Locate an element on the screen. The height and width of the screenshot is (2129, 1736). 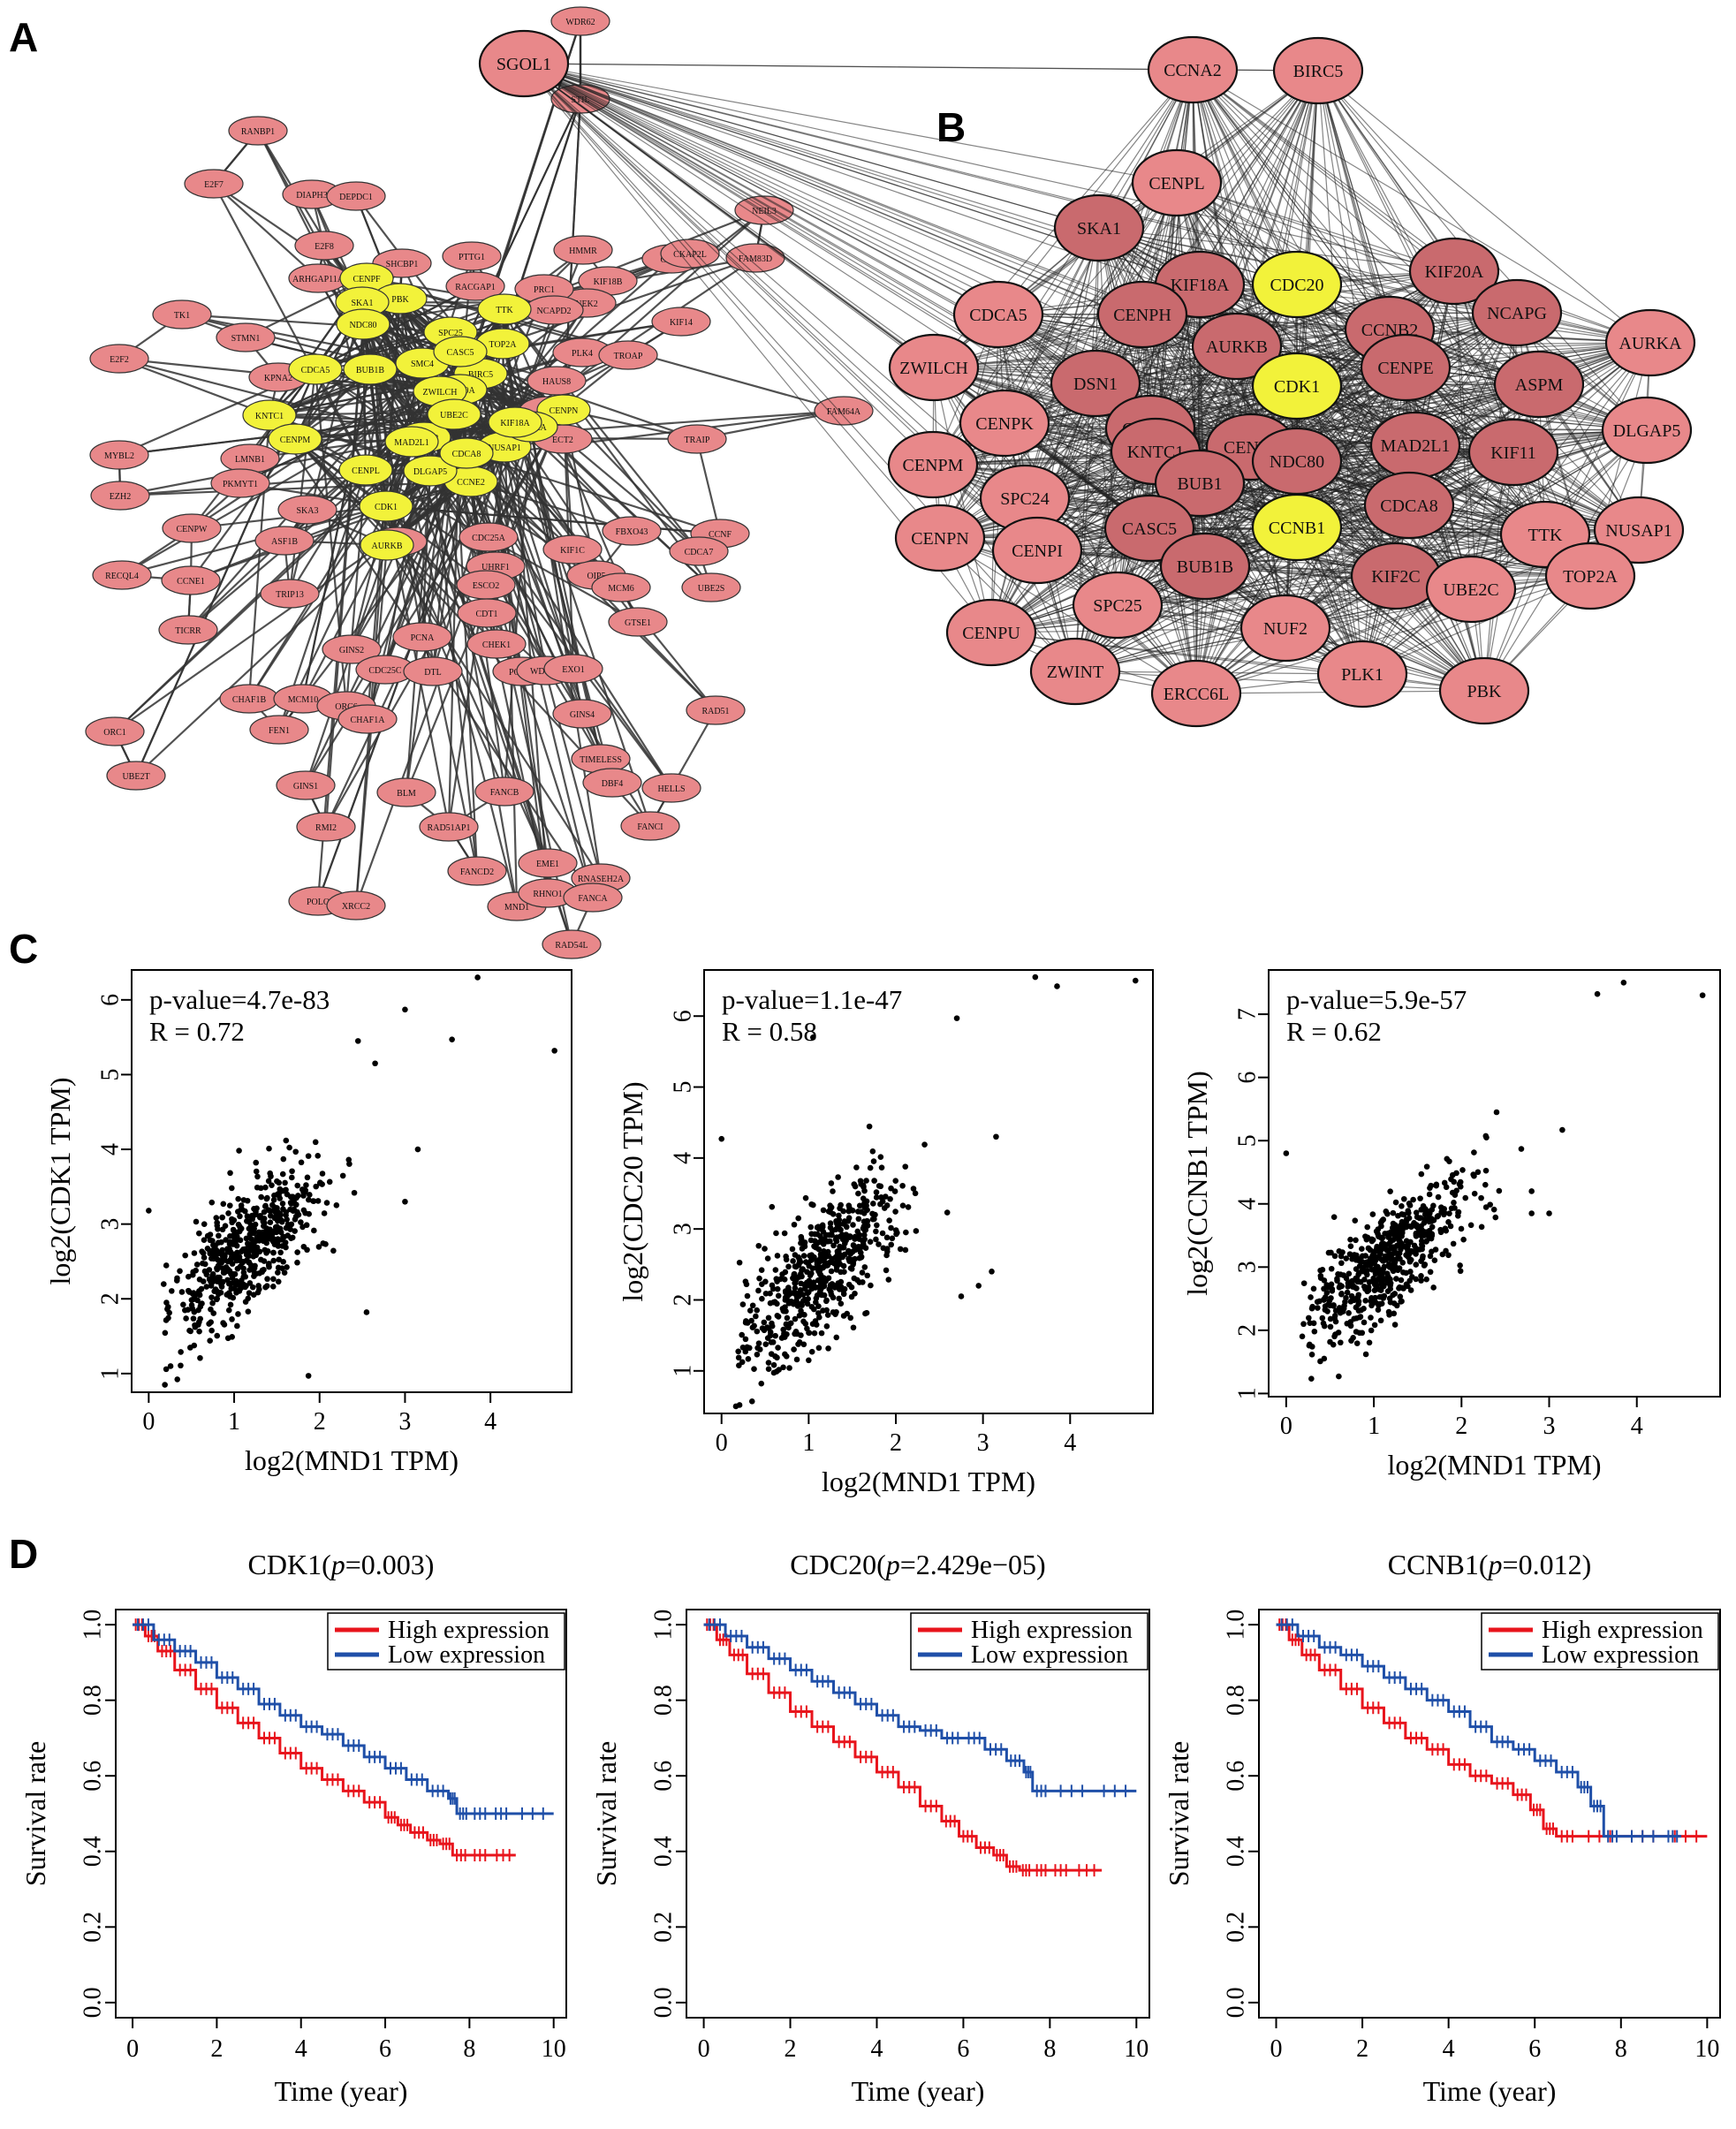
network-b-node-label: ZWILCH is located at coordinates (934, 368).